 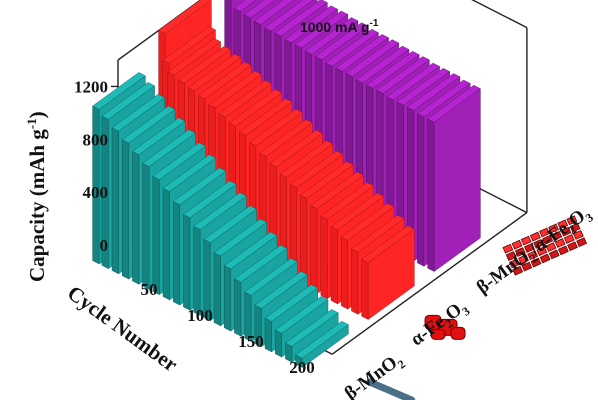 What do you see at coordinates (149, 289) in the screenshot?
I see `x-tick-label: 50` at bounding box center [149, 289].